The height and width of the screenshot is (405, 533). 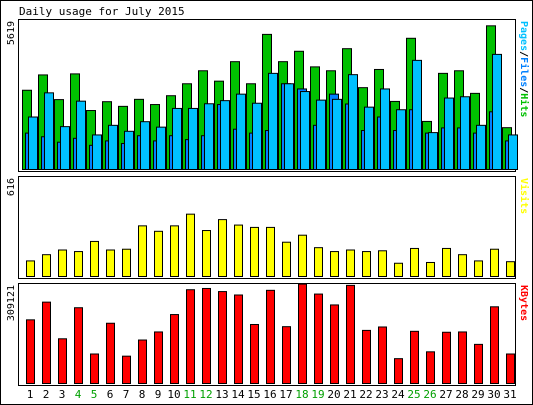 What do you see at coordinates (285, 394) in the screenshot?
I see `x-tick-label: 17` at bounding box center [285, 394].